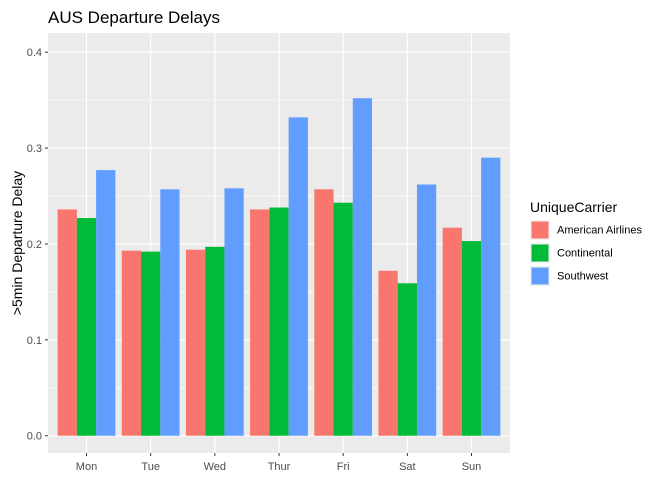  I want to click on bar-mon-southwest, so click(106, 303).